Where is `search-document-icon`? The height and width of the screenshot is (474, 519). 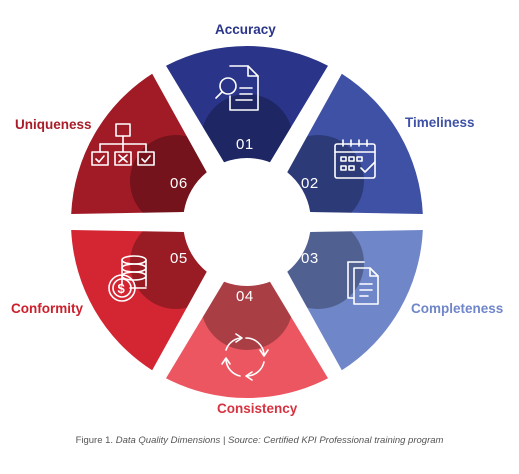
search-document-icon is located at coordinates (237, 88).